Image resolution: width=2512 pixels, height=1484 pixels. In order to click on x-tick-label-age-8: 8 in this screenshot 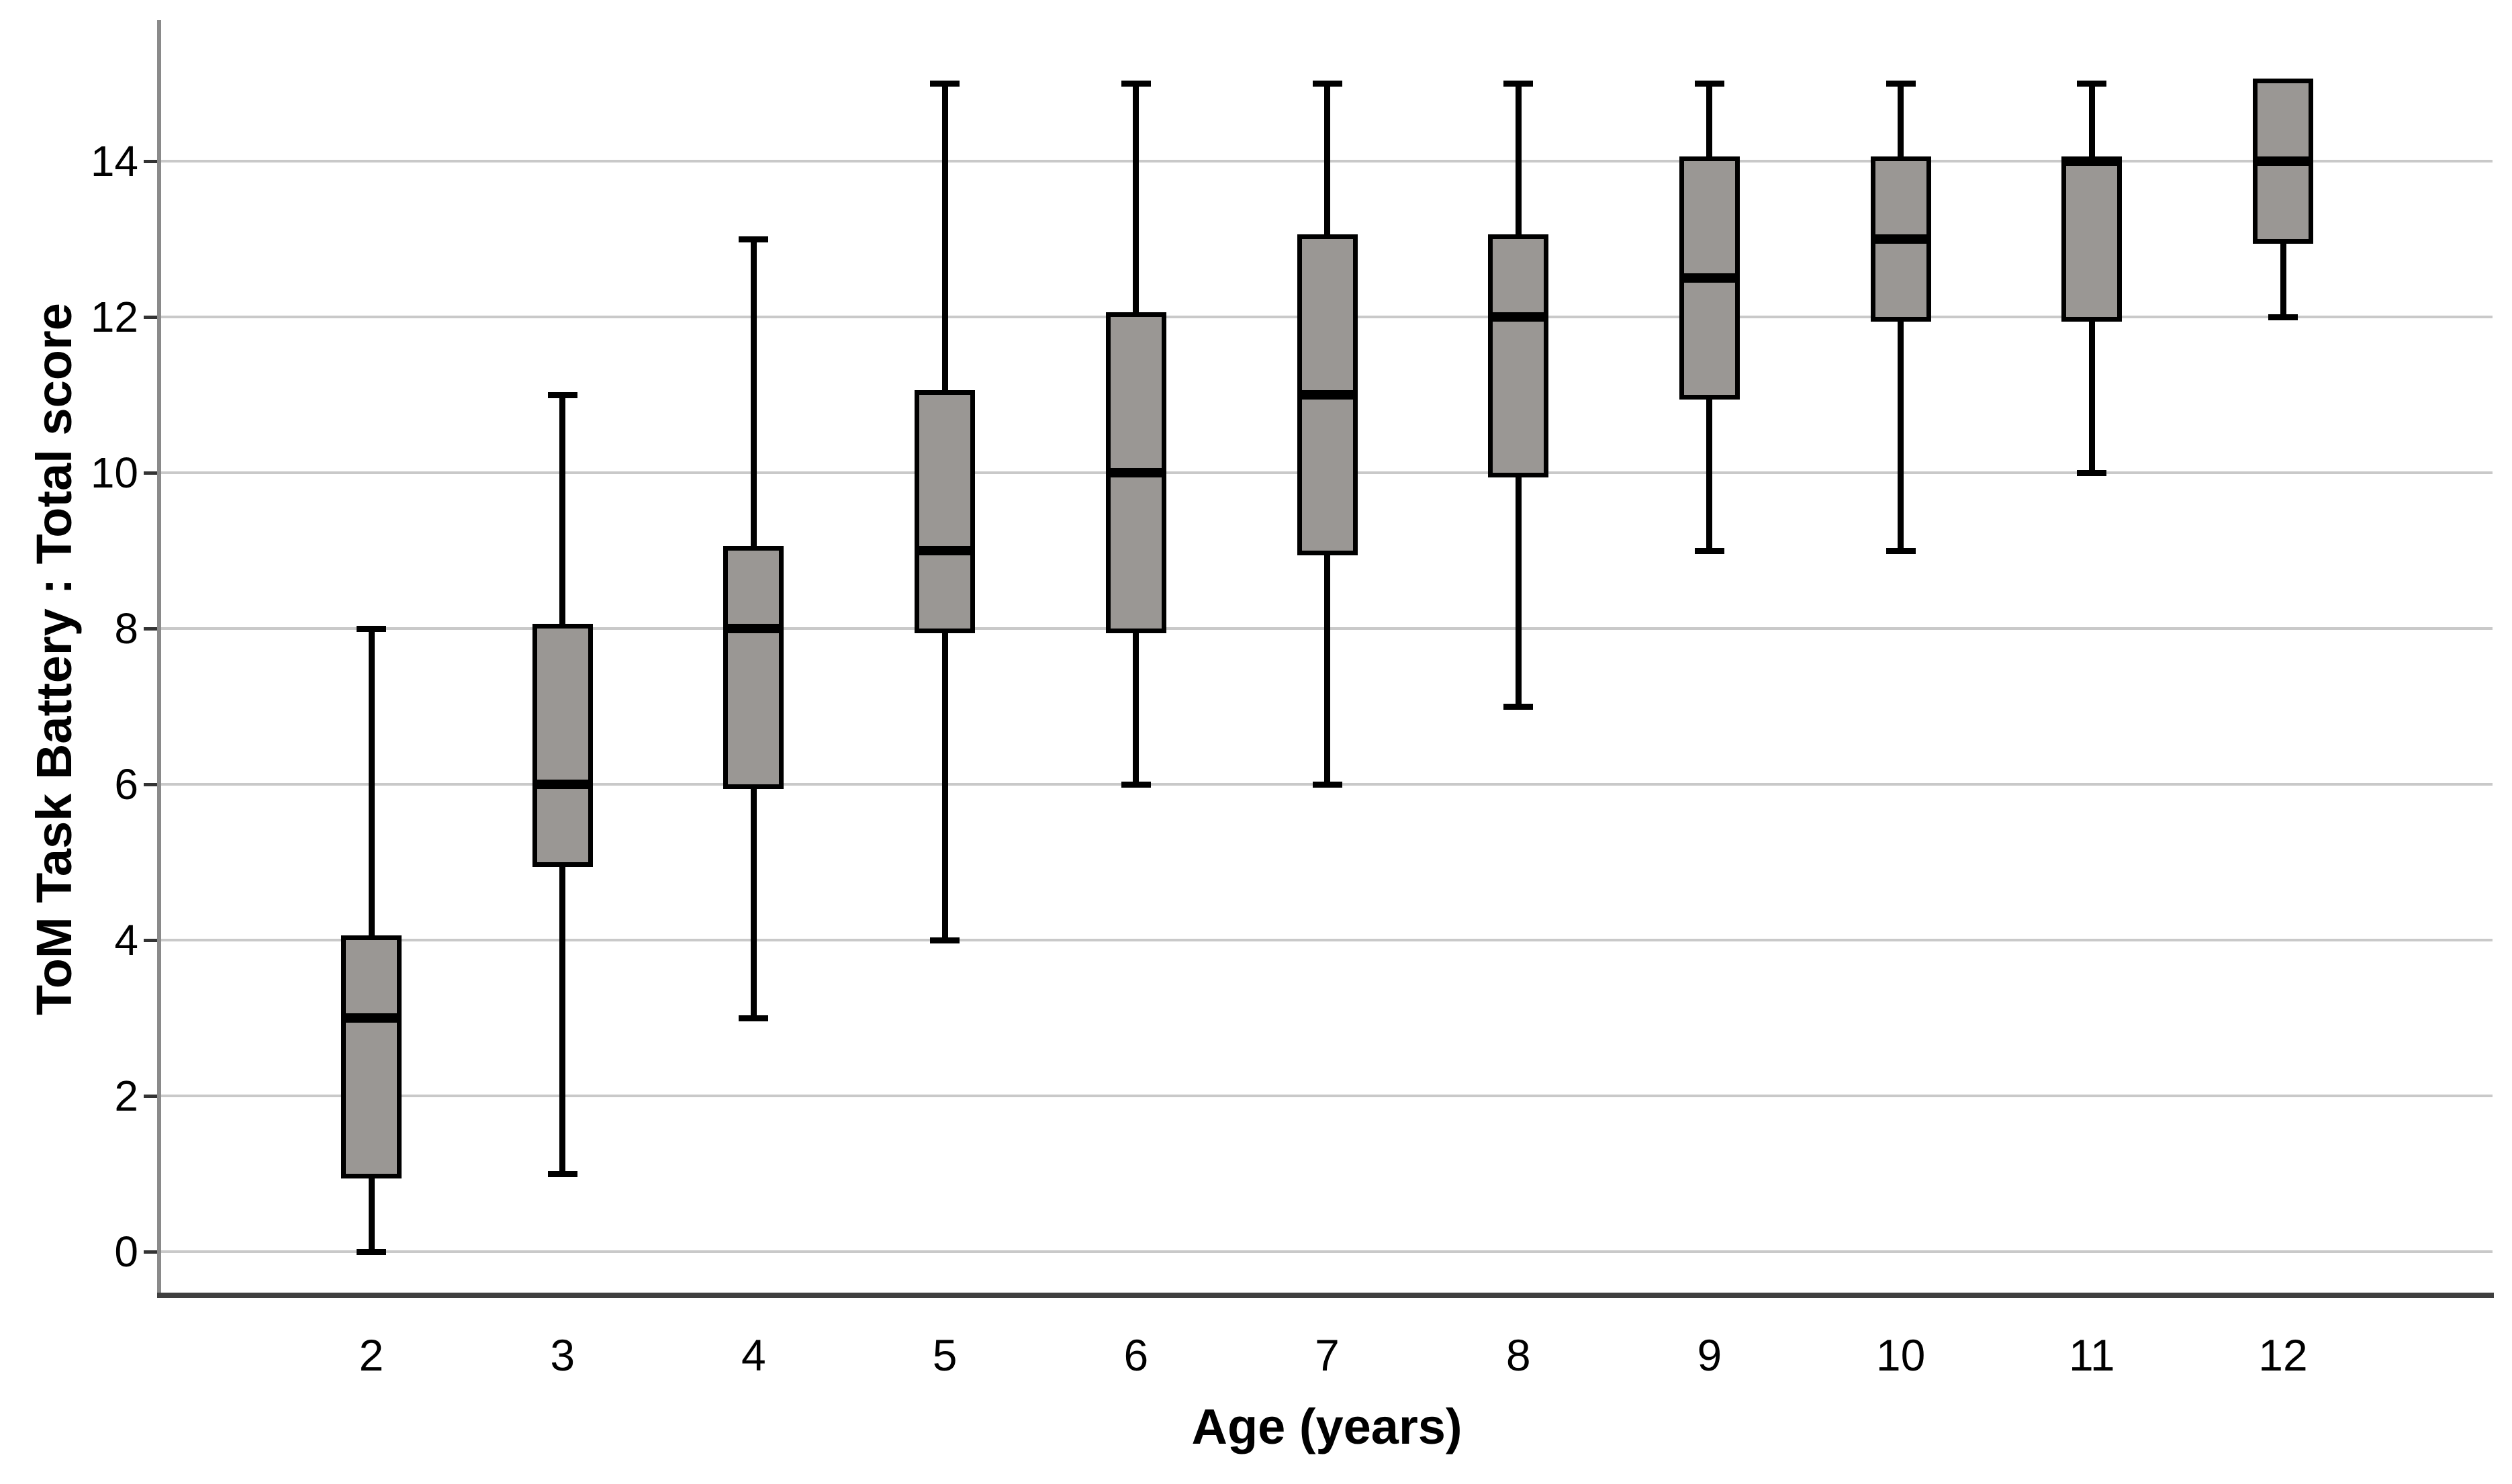, I will do `click(1518, 1355)`.